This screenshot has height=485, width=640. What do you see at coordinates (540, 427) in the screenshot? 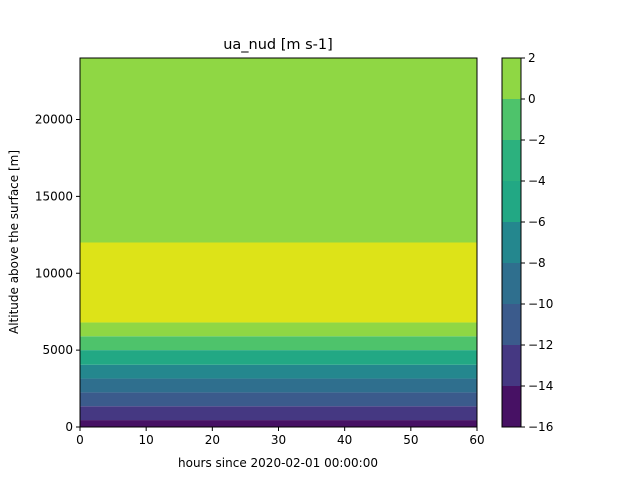
I see `colorbar-tick-label: −16` at bounding box center [540, 427].